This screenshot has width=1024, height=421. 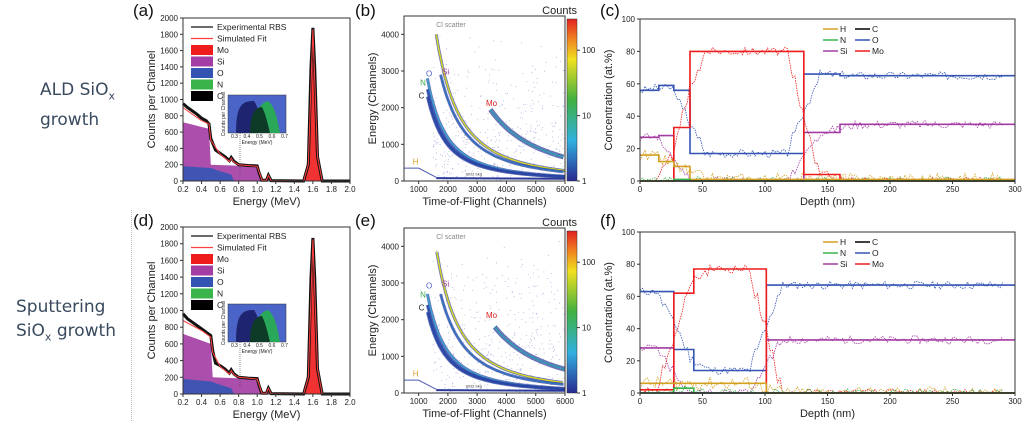 I want to click on row-label-ald-sub: x, so click(x=112, y=96).